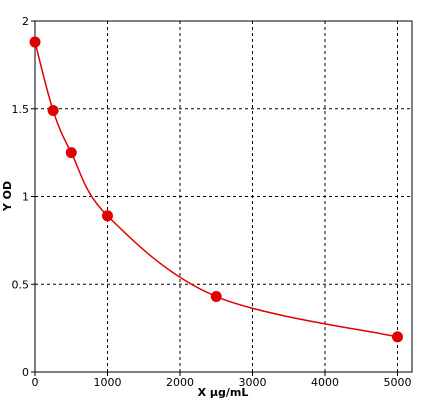  Describe the element at coordinates (398, 382) in the screenshot. I see `x-tick-label: 5000` at that location.